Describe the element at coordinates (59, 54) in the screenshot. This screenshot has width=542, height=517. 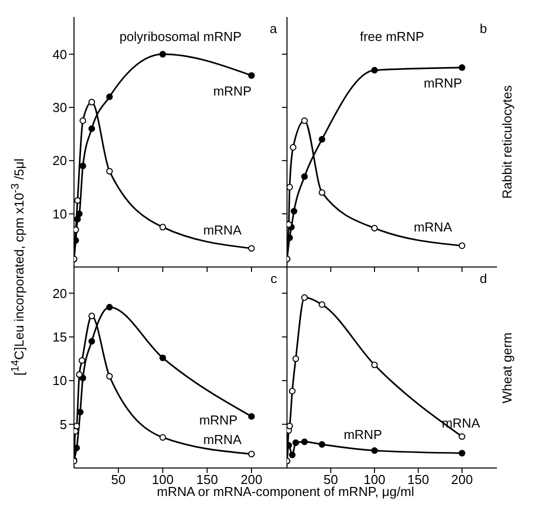
I see `y-tick-label: 40` at that location.